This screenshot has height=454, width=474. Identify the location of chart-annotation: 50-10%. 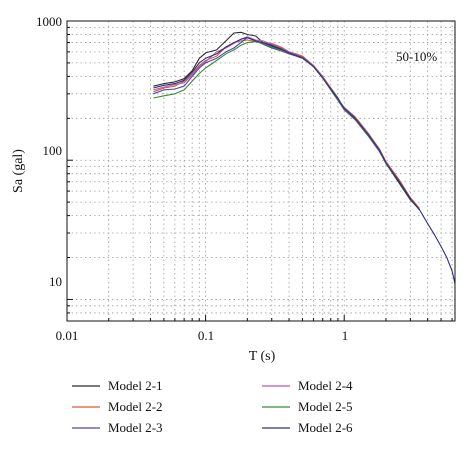
(416, 56).